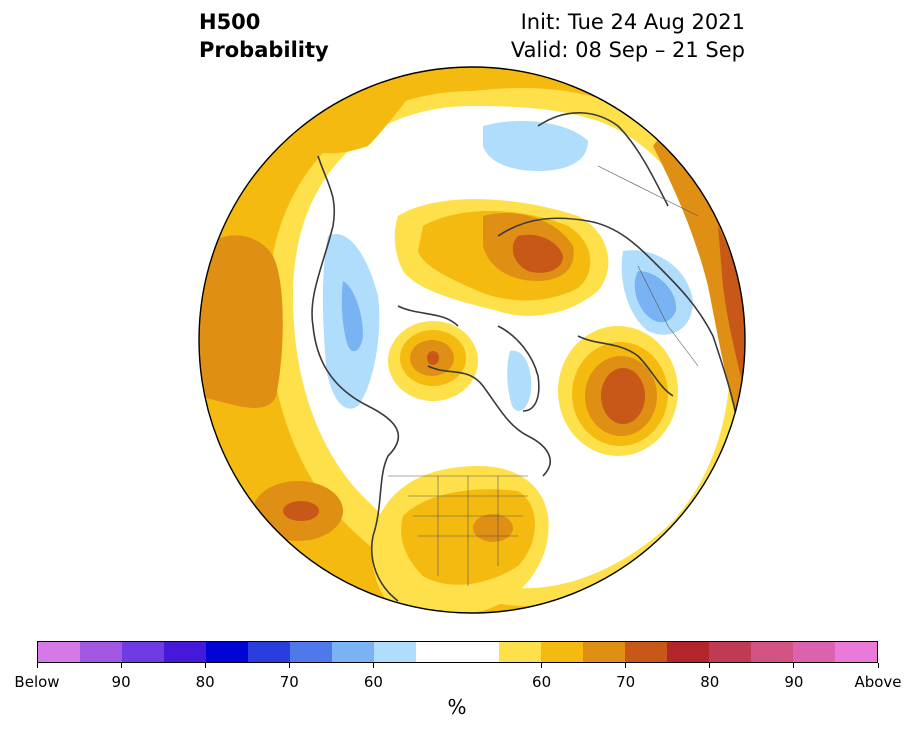  I want to click on above-75-east-edge, so click(731, 311).